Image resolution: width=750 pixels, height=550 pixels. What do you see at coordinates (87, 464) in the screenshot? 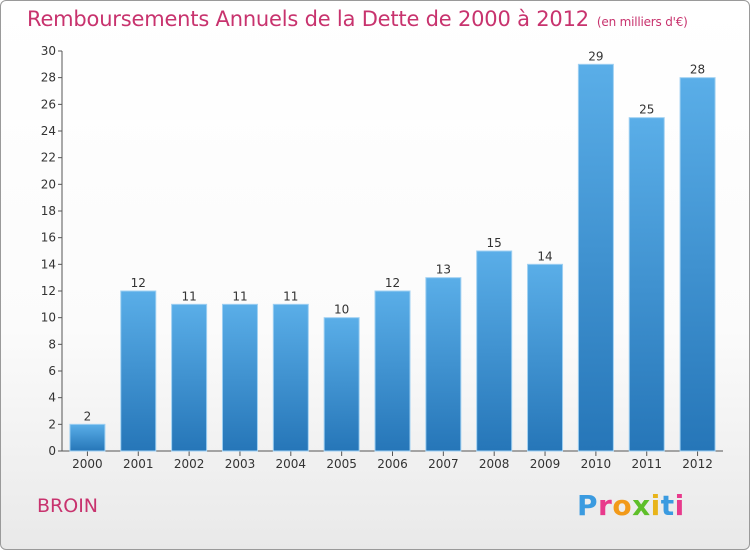
I see `x-tick-label: 2000` at bounding box center [87, 464].